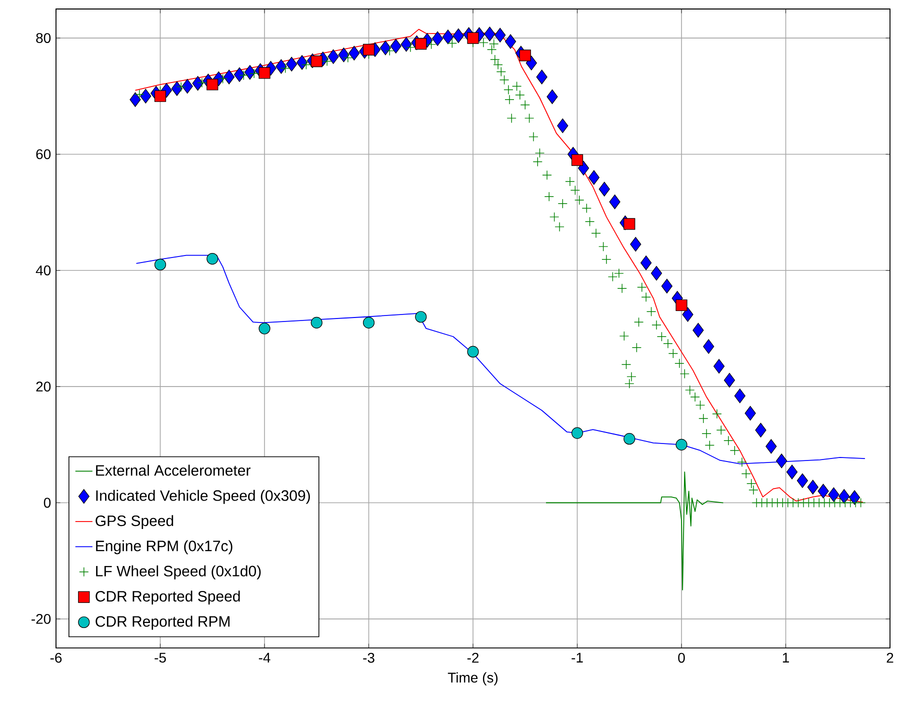 The height and width of the screenshot is (703, 900). I want to click on legend-label: LF Wheel Speed (0x1d0), so click(178, 572).